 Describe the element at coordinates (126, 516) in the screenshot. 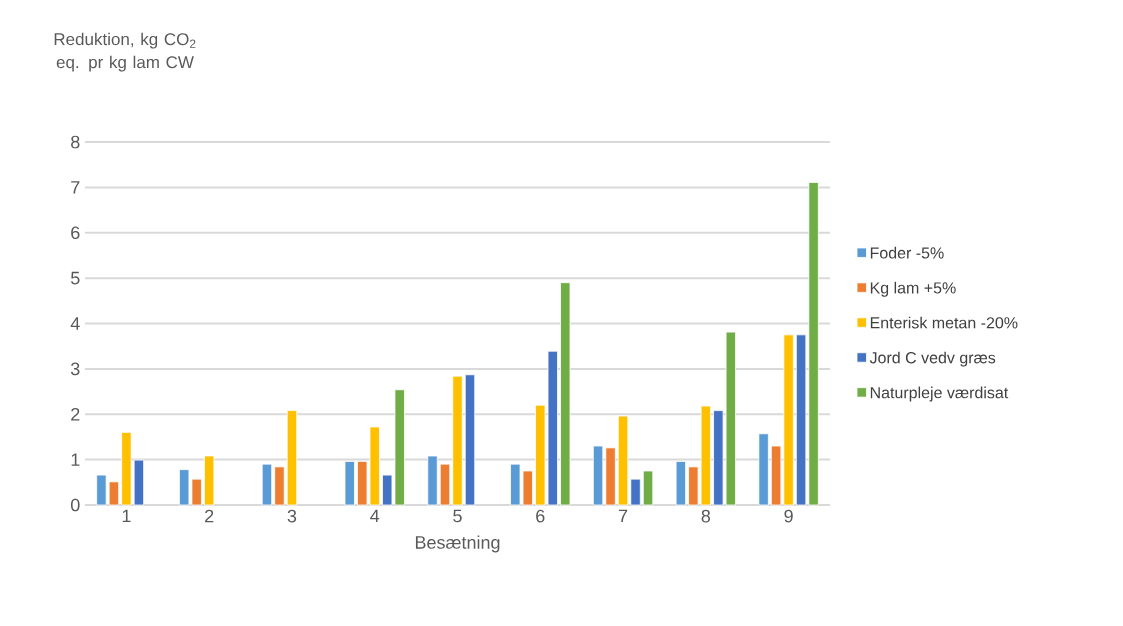

I see `x-tick-label: 1` at that location.